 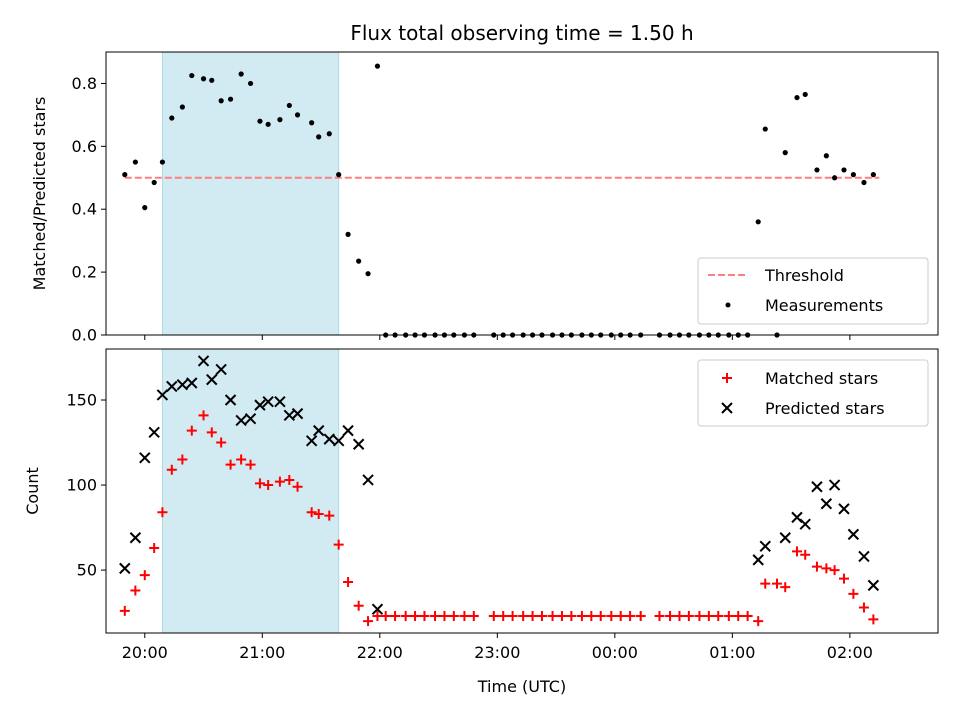 I want to click on ratio-legend: Threshold Measurements, so click(x=813, y=291).